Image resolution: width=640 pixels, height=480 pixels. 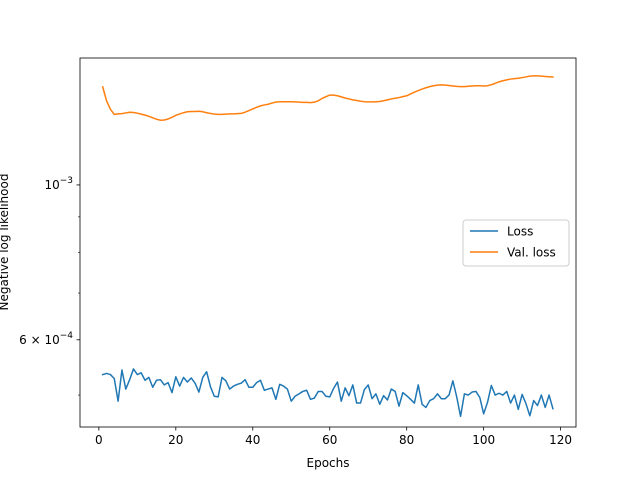 What do you see at coordinates (483, 440) in the screenshot?
I see `x-tick-label: 100` at bounding box center [483, 440].